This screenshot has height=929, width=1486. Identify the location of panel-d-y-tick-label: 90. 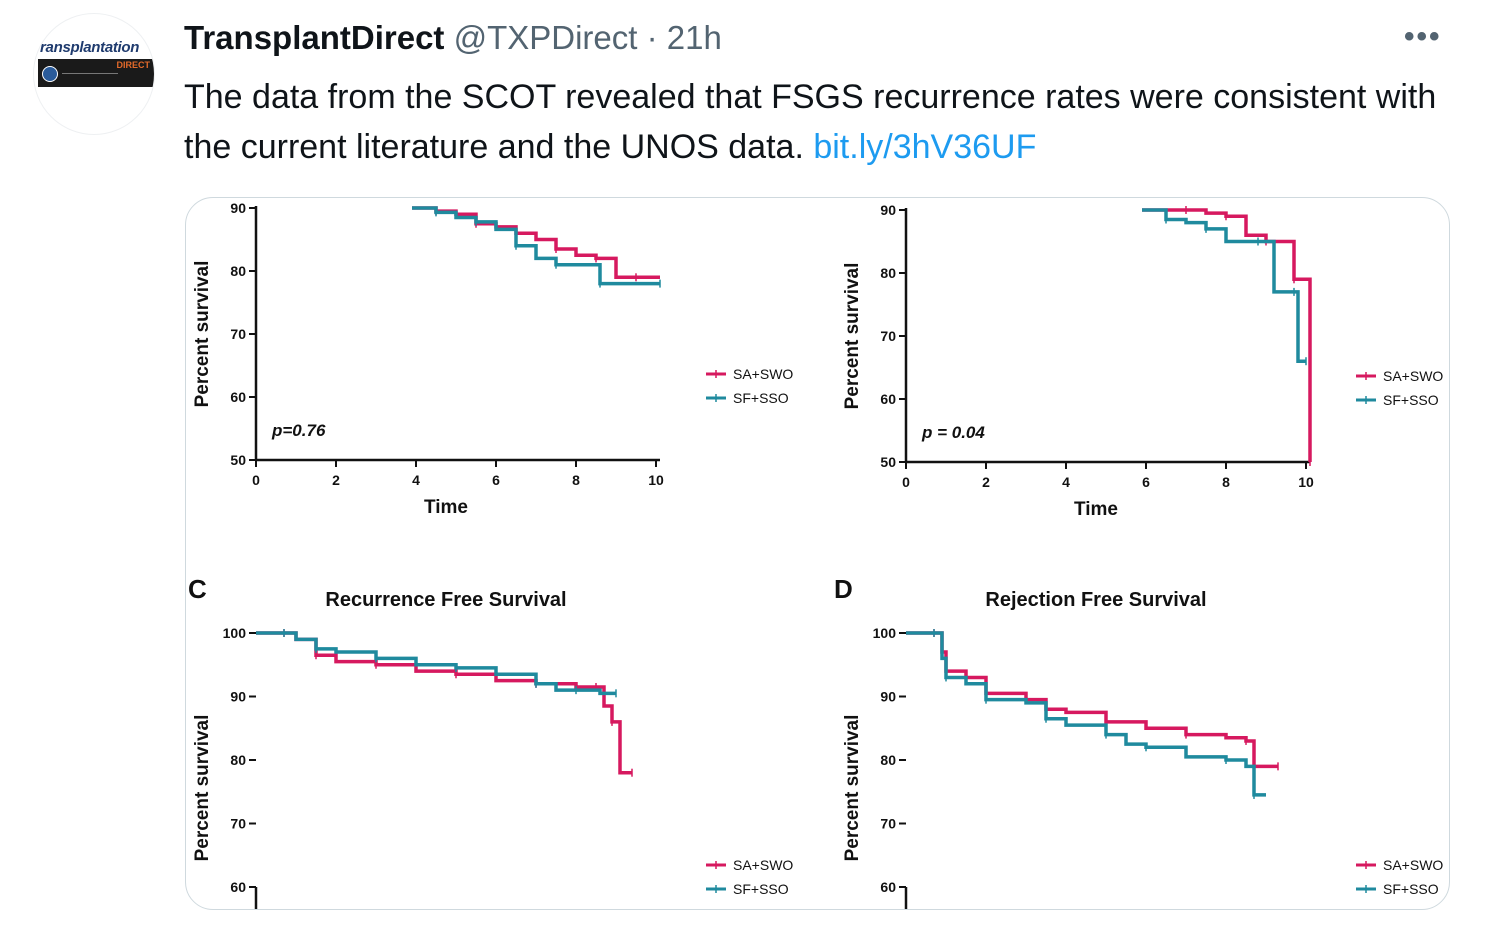
(888, 697).